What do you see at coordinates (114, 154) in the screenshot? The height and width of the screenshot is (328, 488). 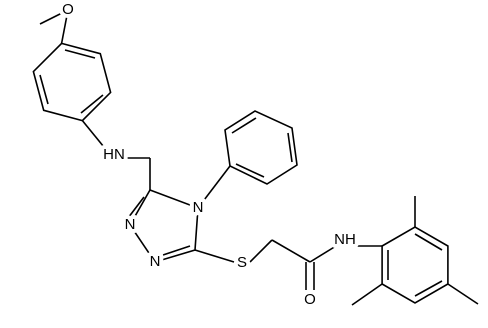 I see `atom-label: HN` at bounding box center [114, 154].